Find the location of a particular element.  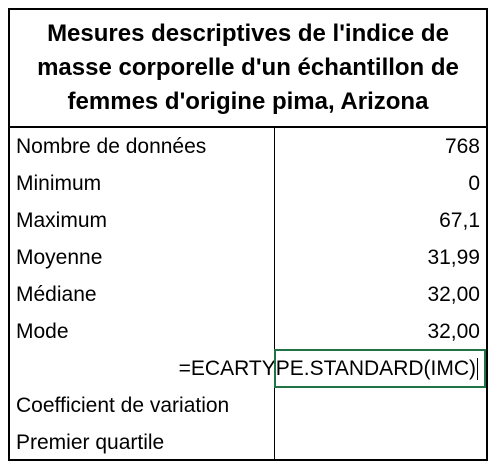

table-row: Maximum 67,1 is located at coordinates (248, 220).